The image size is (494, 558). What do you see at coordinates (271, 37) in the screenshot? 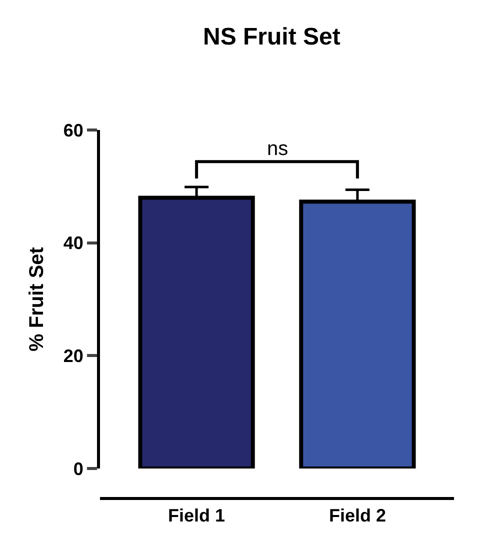
I see `chart-title: NS Fruit Set` at bounding box center [271, 37].